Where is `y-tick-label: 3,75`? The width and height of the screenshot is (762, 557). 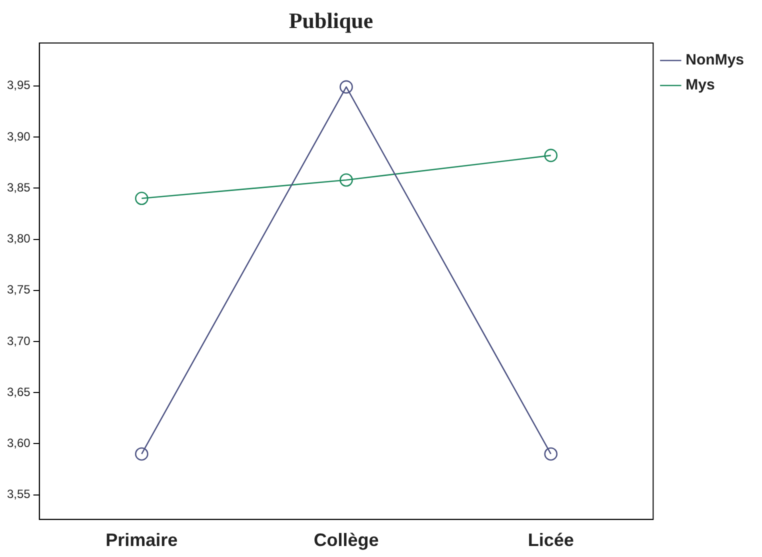 y-tick-label: 3,75 is located at coordinates (18, 289).